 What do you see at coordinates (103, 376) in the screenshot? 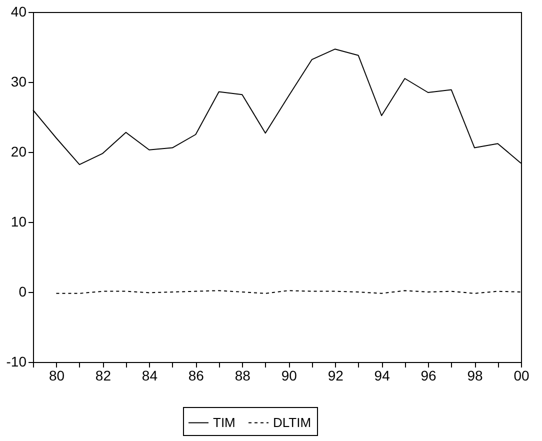
I see `x-tick-label: 82` at bounding box center [103, 376].